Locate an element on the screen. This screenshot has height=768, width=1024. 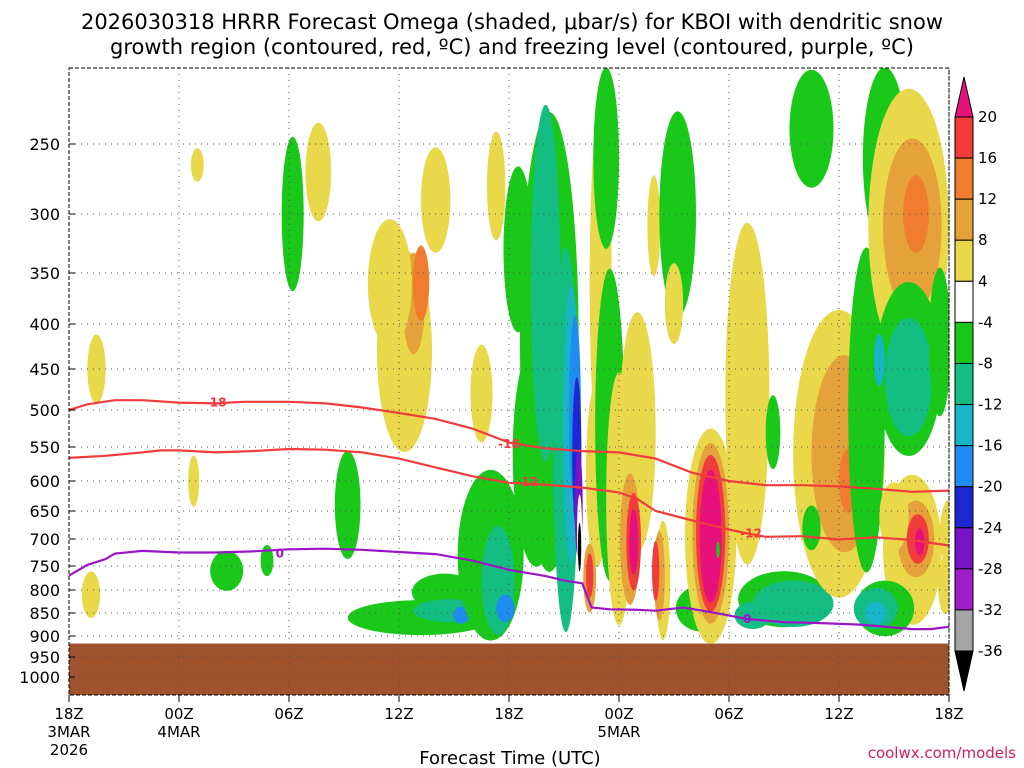
colorbar-label-10: -24 is located at coordinates (990, 528).